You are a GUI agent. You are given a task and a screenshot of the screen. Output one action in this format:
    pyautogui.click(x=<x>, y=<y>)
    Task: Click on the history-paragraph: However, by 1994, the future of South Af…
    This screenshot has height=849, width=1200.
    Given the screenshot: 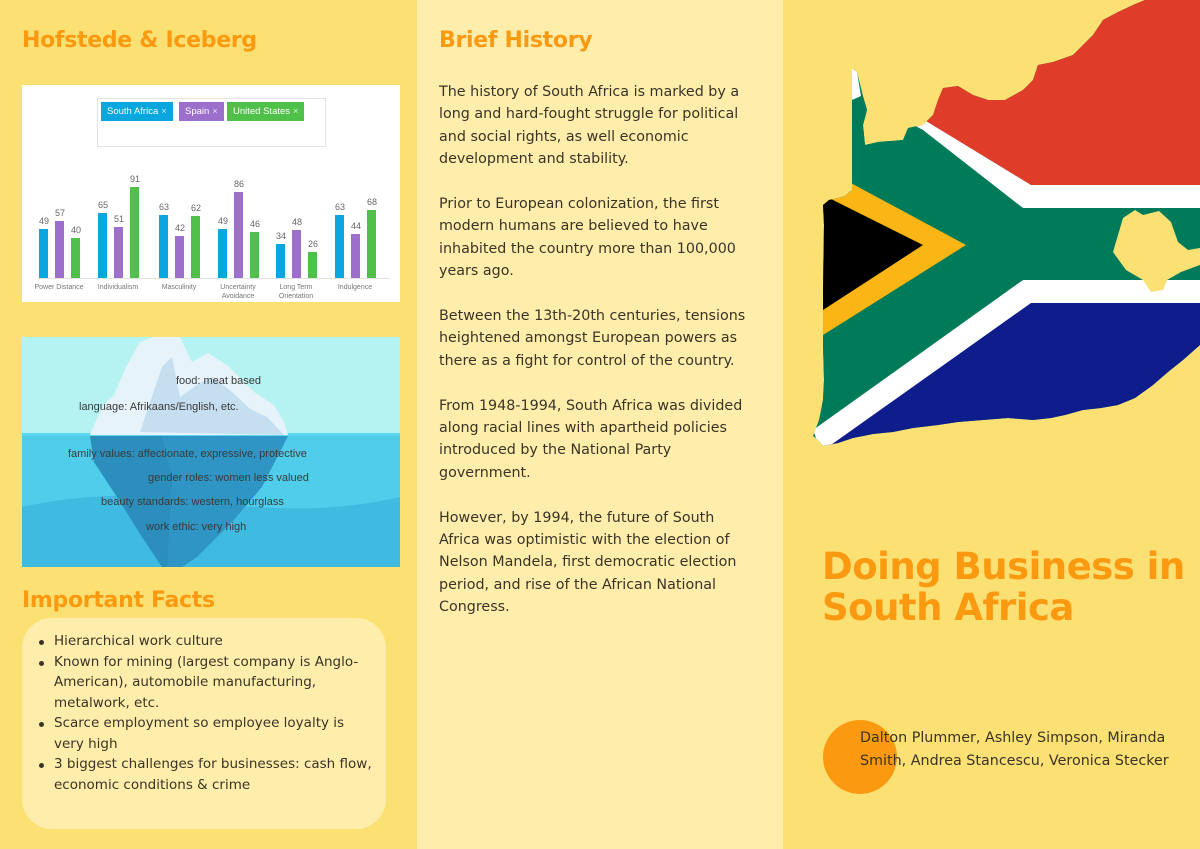 What is the action you would take?
    pyautogui.click(x=588, y=562)
    